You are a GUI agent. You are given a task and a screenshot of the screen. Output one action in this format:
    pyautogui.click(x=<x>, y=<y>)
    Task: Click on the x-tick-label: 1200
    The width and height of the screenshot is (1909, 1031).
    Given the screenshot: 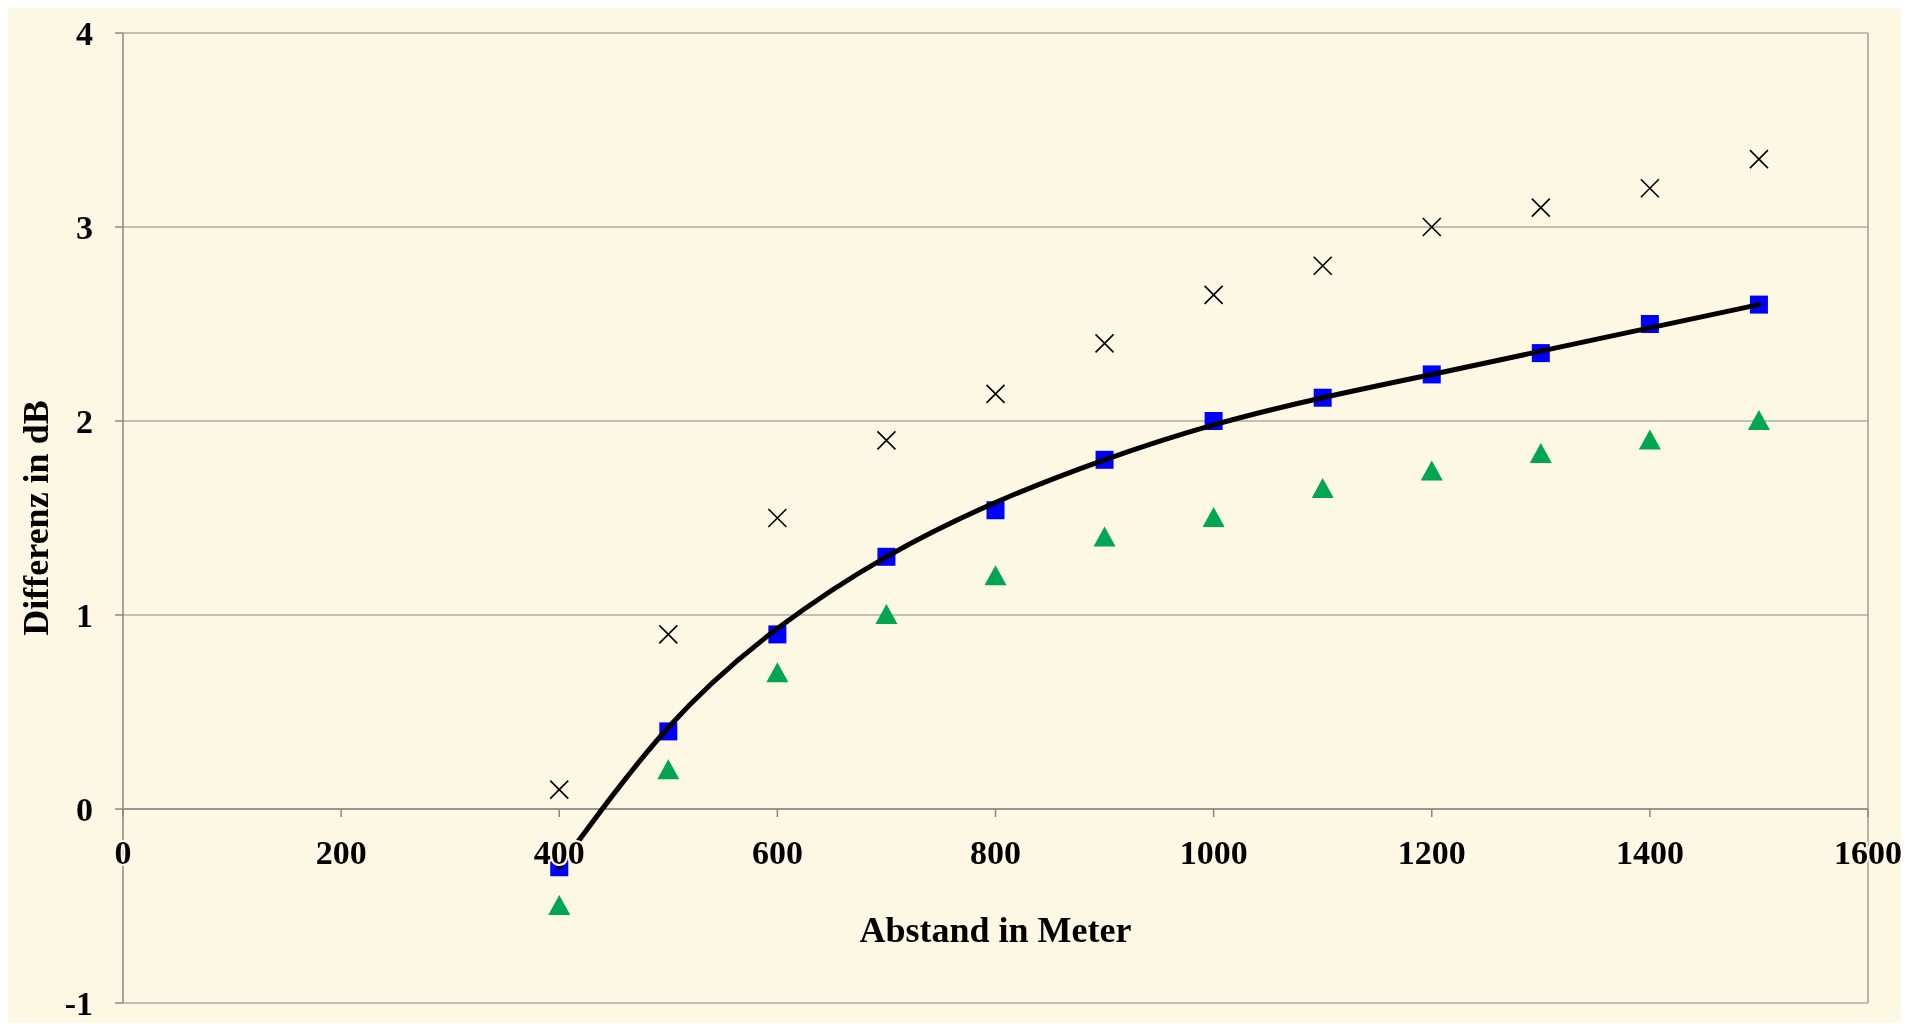 What is the action you would take?
    pyautogui.click(x=1431, y=852)
    